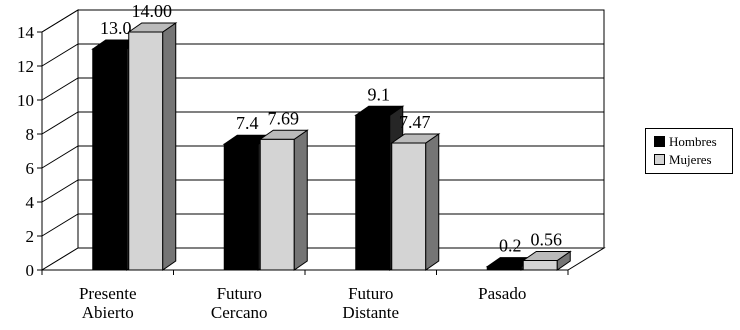 This screenshot has width=740, height=330. I want to click on data-label: 9.1, so click(379, 94).